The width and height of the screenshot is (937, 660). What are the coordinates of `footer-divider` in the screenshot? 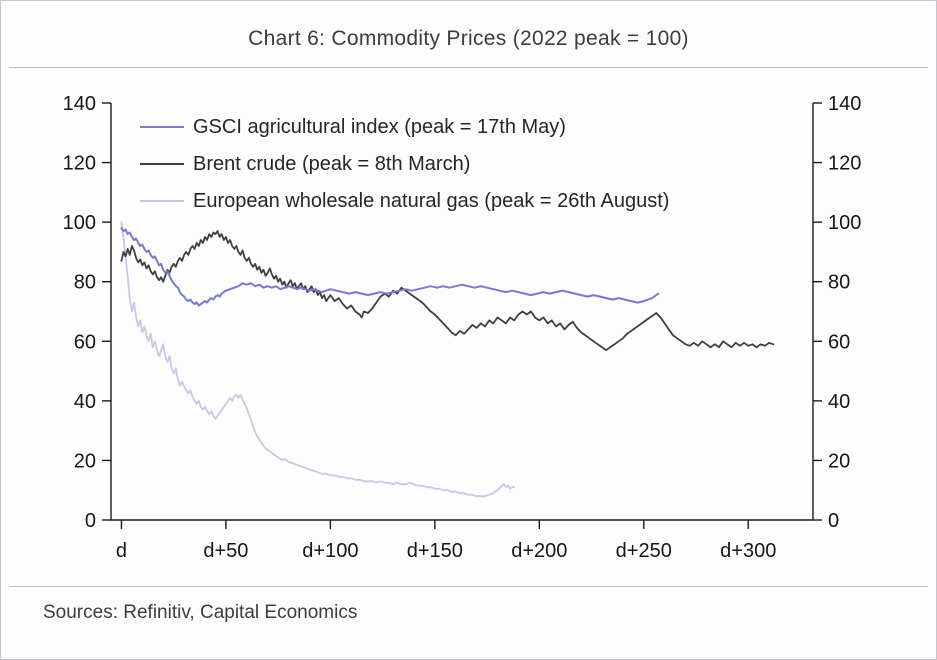 It's located at (468, 586).